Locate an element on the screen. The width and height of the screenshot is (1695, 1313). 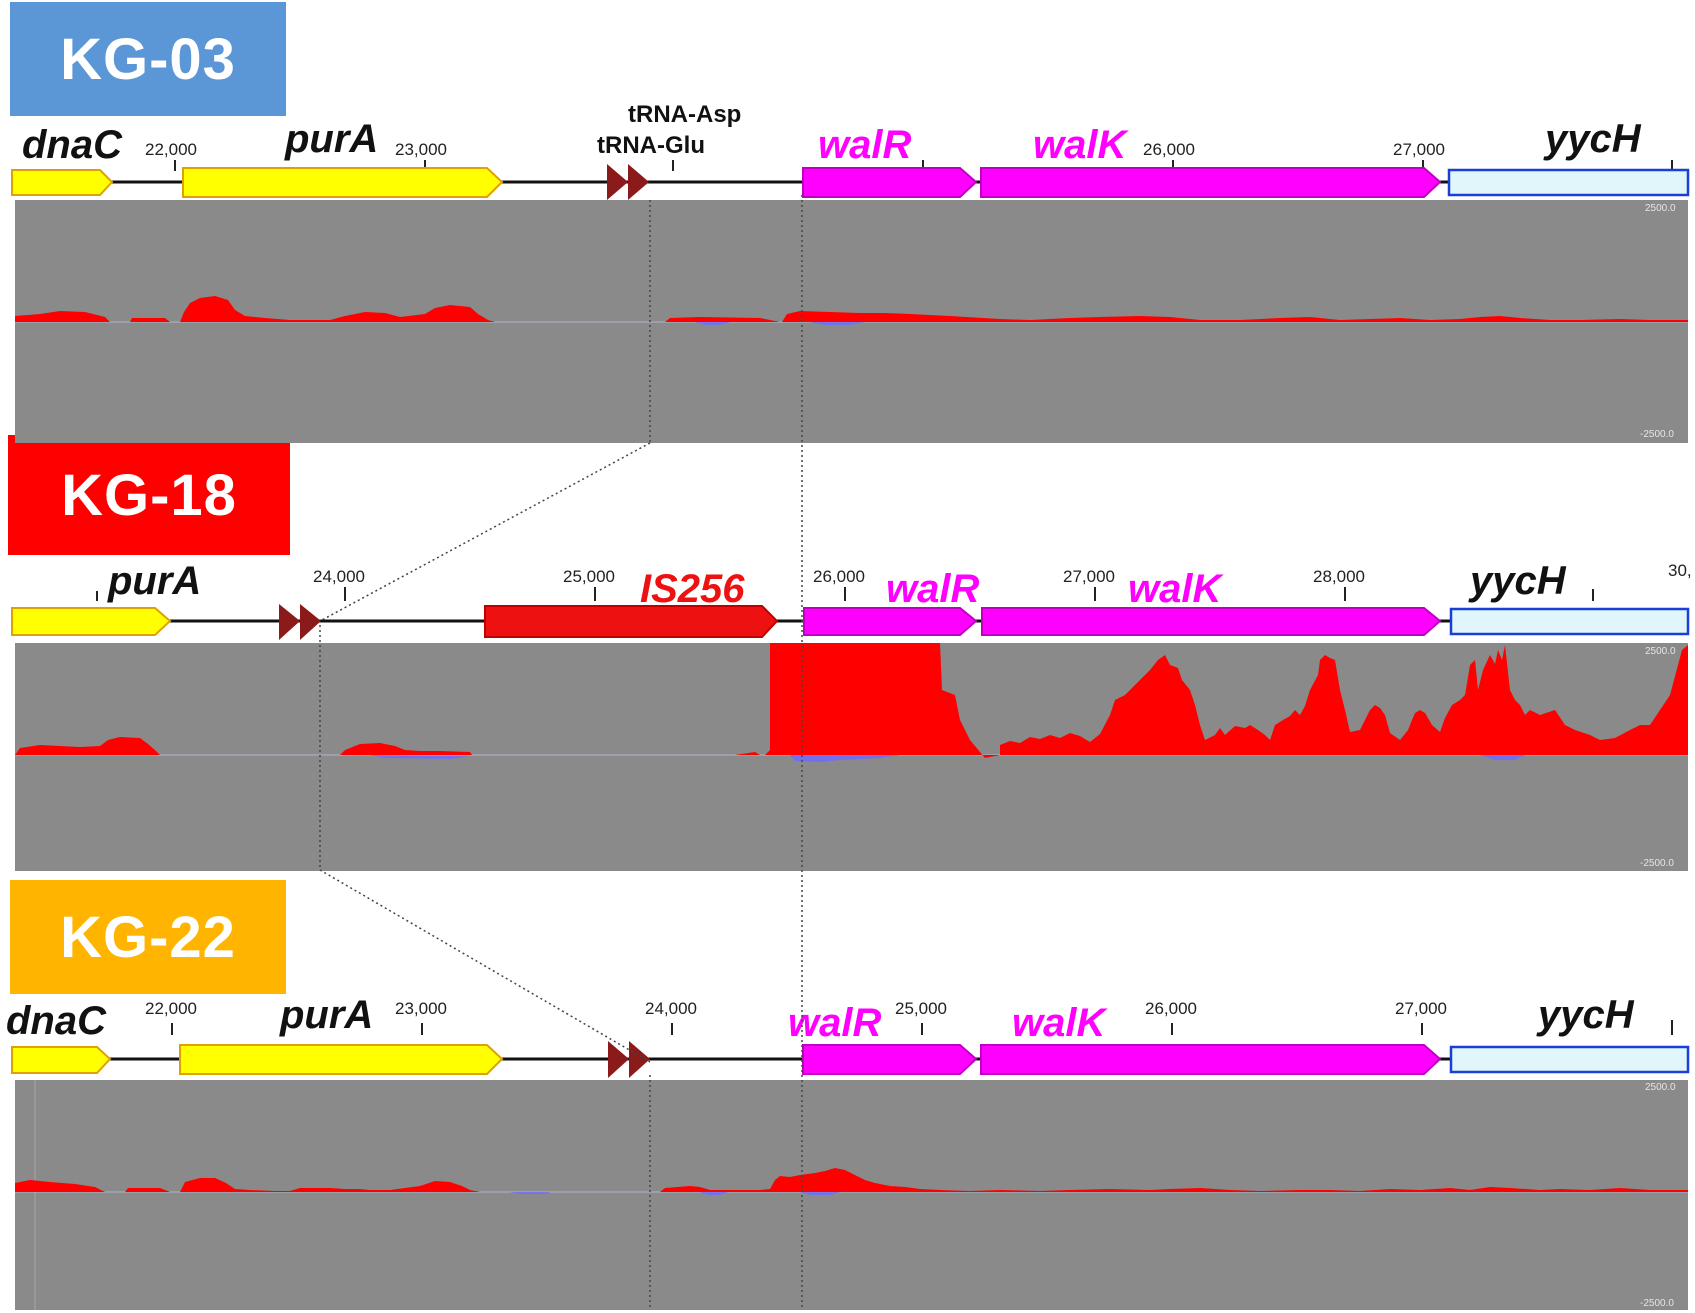
tick-label: 28,000 is located at coordinates (1339, 576).